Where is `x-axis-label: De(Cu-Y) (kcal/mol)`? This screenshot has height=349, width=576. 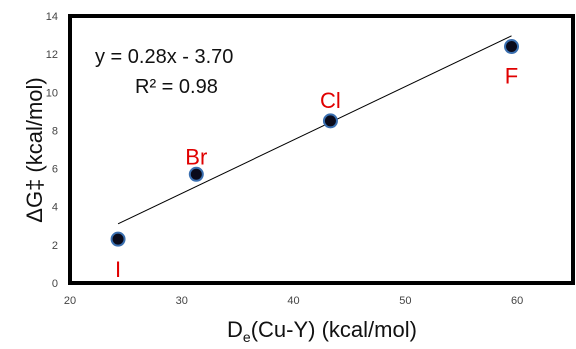 x-axis-label: De(Cu-Y) (kcal/mol) is located at coordinates (322, 331).